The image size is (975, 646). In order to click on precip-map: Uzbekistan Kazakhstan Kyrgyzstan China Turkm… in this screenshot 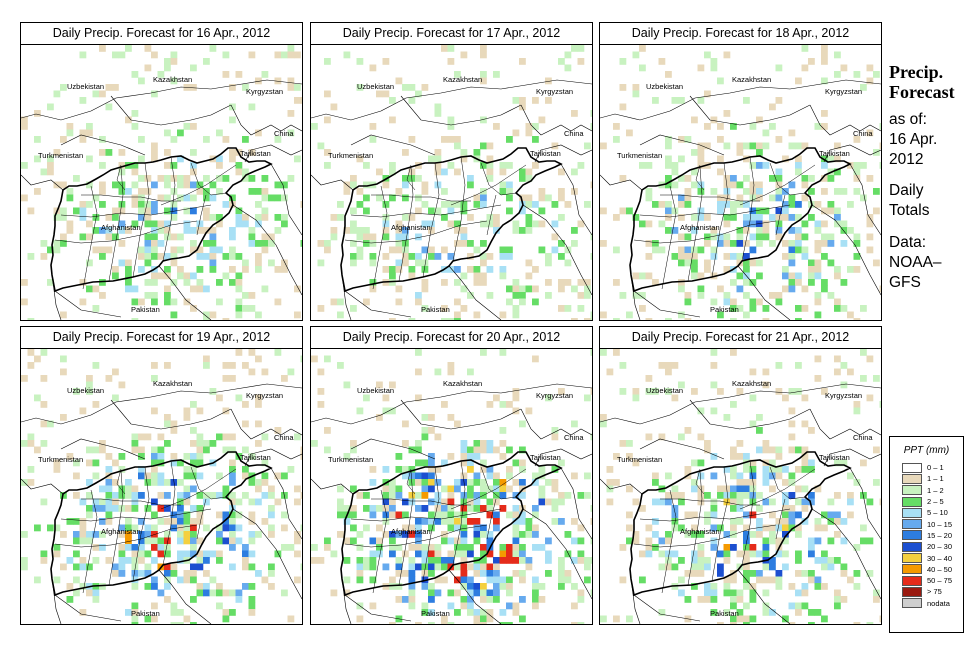, I will do `click(740, 486)`.